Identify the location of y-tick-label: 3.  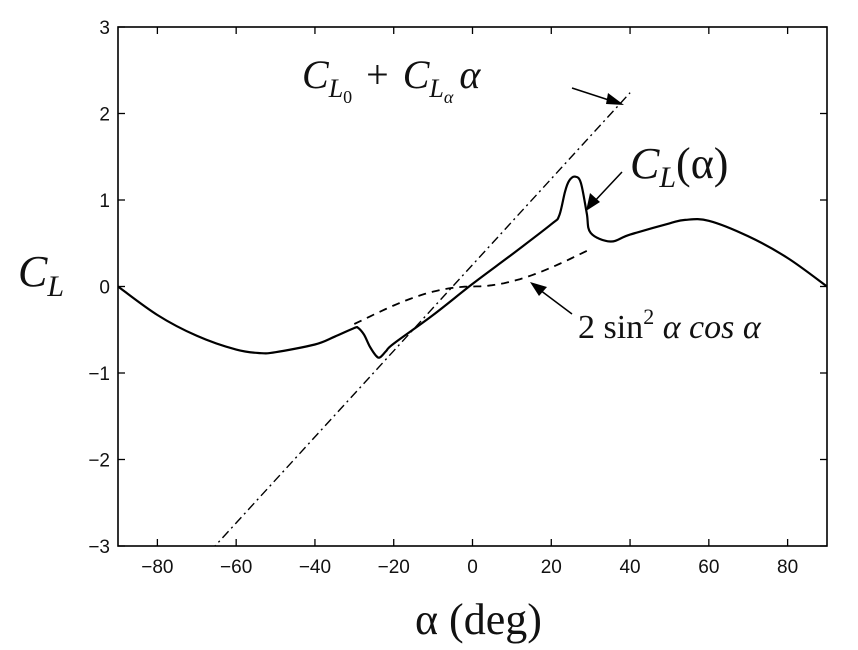
(104, 28).